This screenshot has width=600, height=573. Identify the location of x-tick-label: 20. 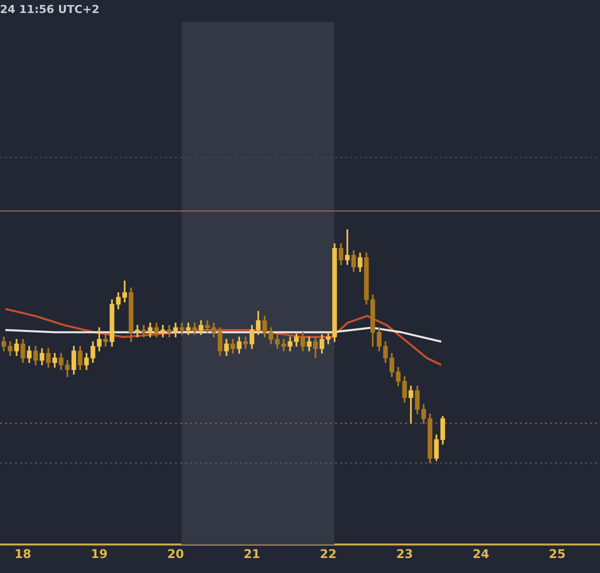
(175, 553).